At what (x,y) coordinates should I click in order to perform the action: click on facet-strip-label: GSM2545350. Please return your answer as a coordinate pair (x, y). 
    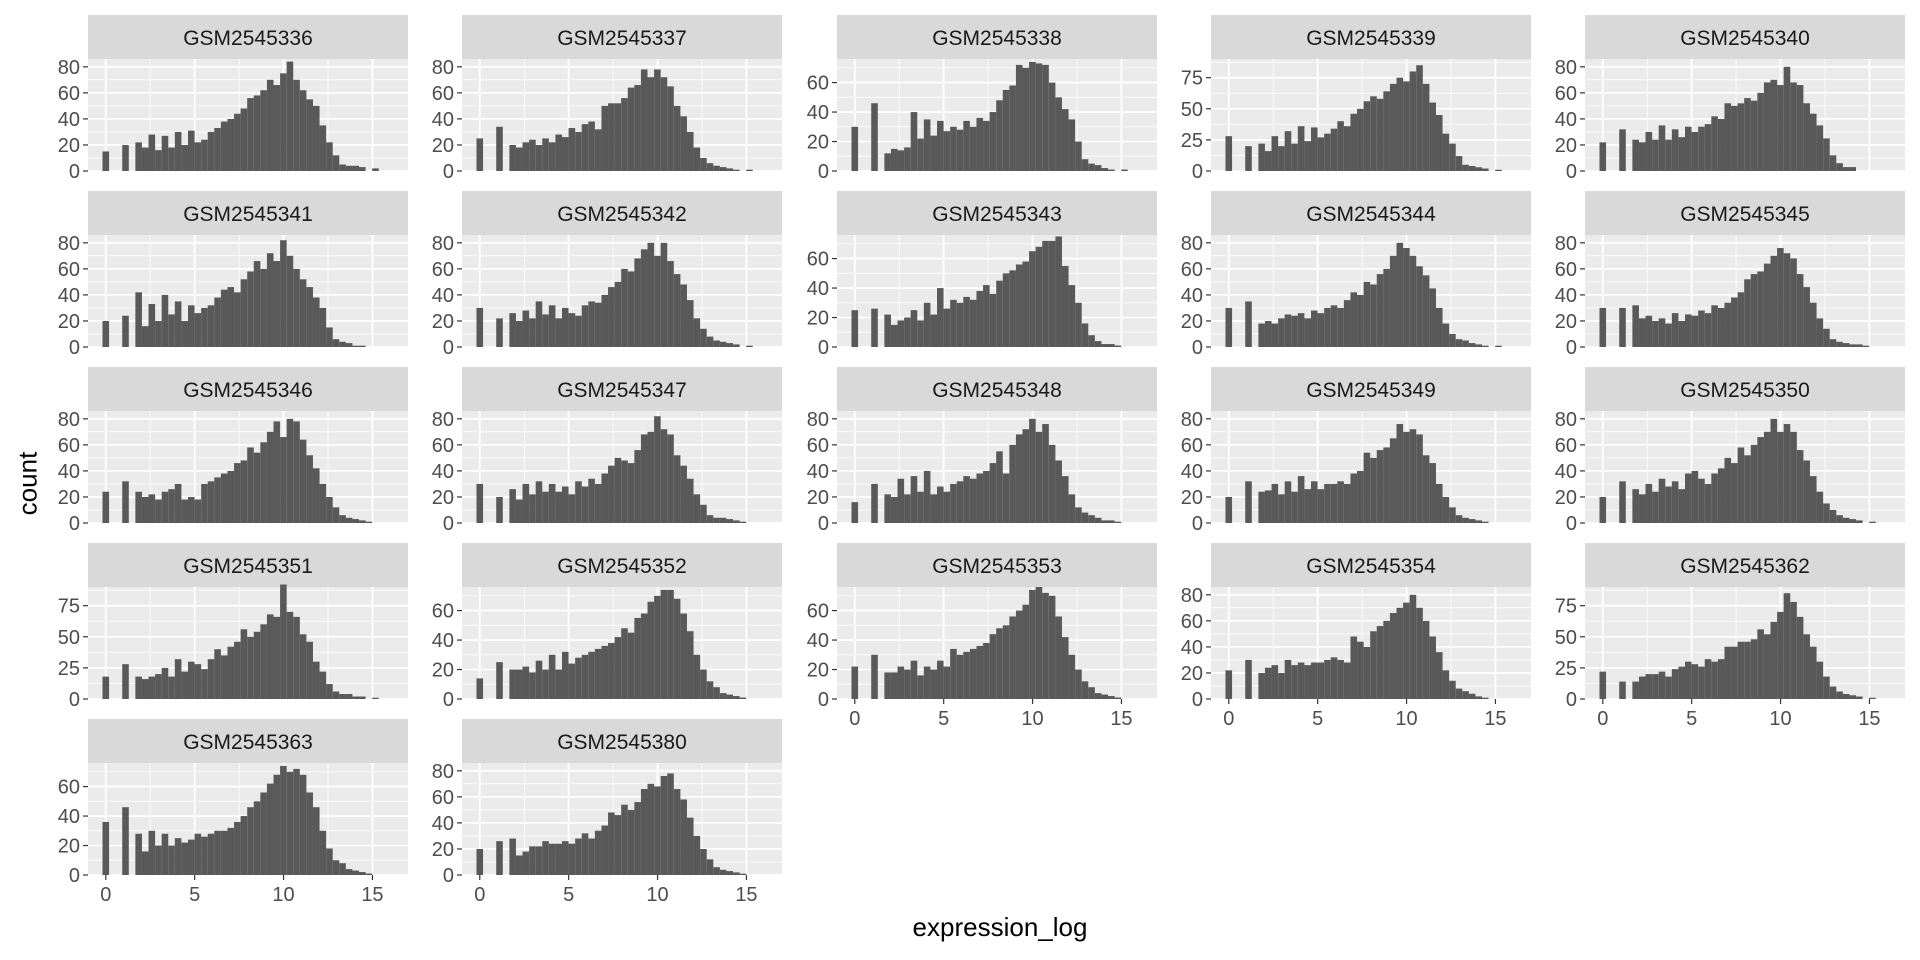
    Looking at the image, I should click on (1745, 390).